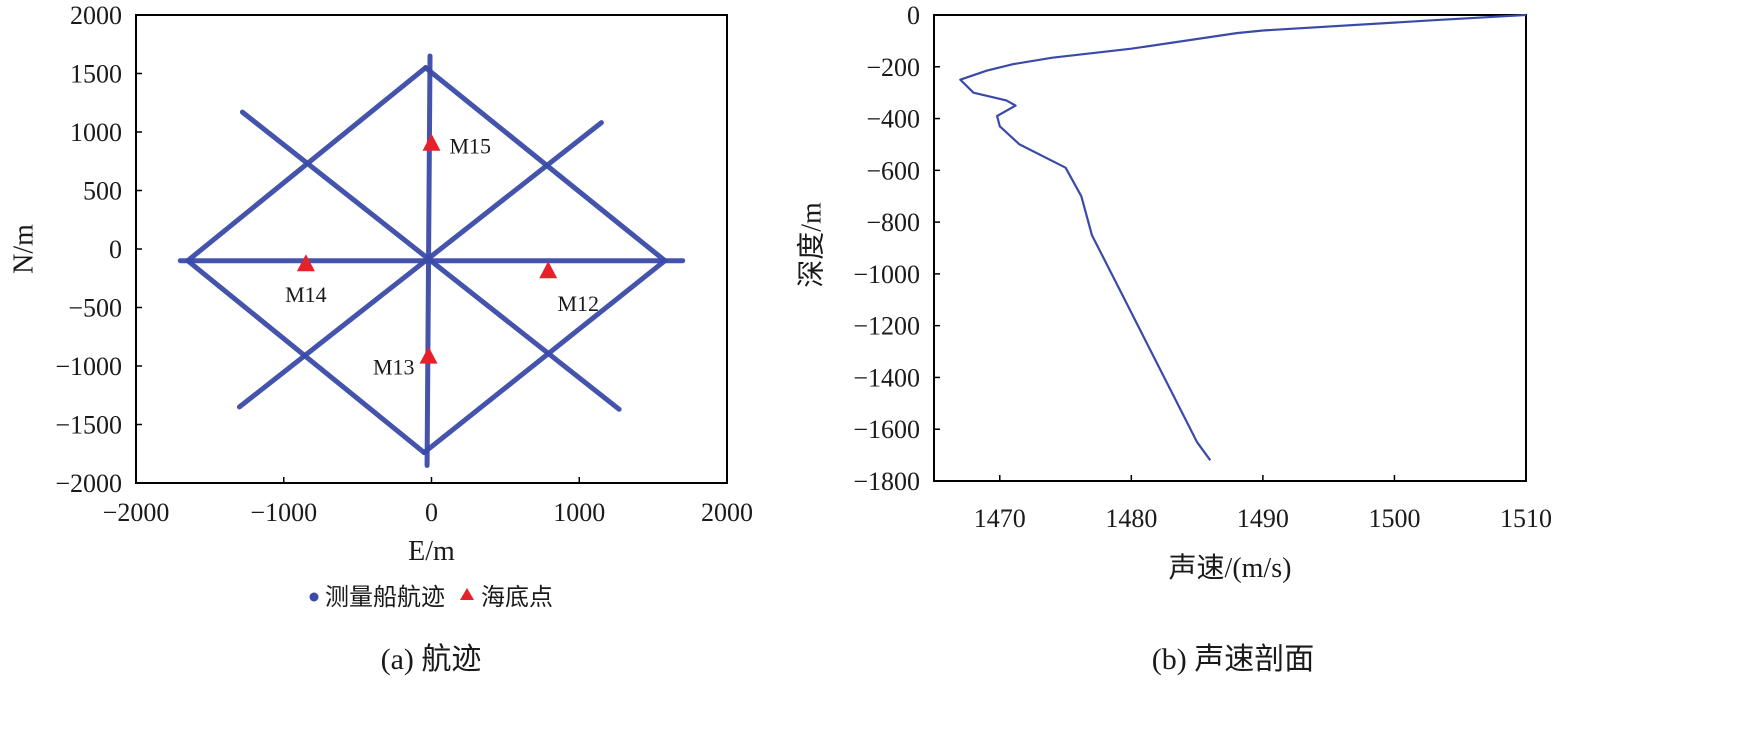  Describe the element at coordinates (1394, 518) in the screenshot. I see `chart-b-x-tick-label: 1500` at that location.